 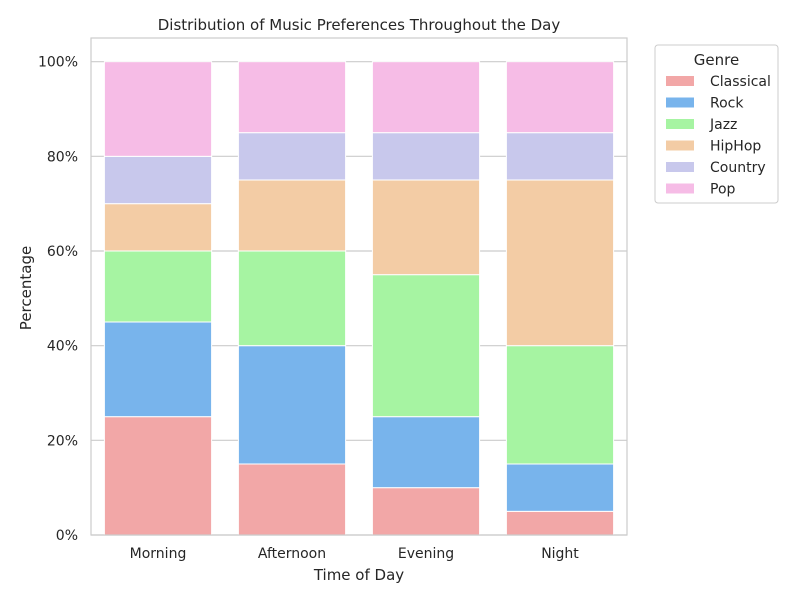 I want to click on x-tick-labels: Morning Afternoon Evening Night, so click(x=355, y=554).